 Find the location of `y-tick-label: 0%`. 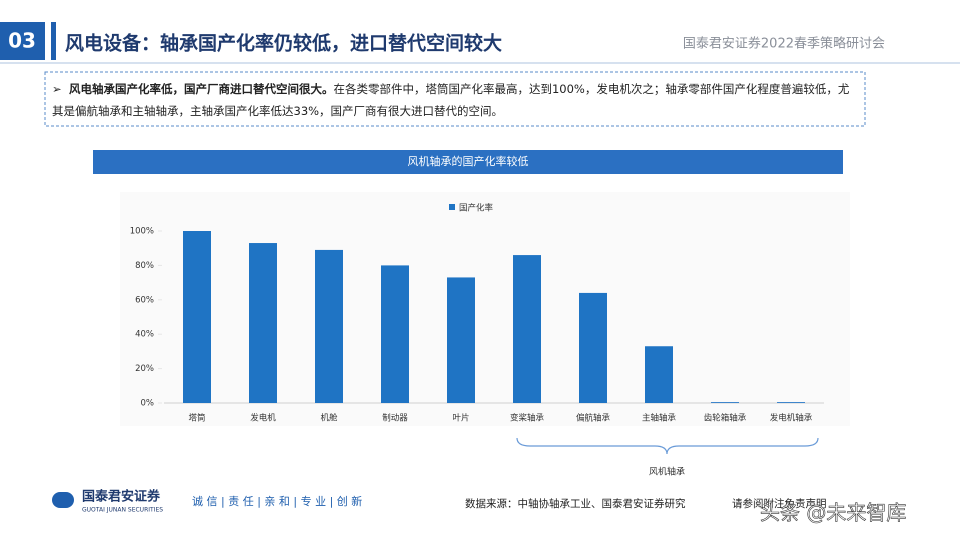

y-tick-label: 0% is located at coordinates (148, 404).